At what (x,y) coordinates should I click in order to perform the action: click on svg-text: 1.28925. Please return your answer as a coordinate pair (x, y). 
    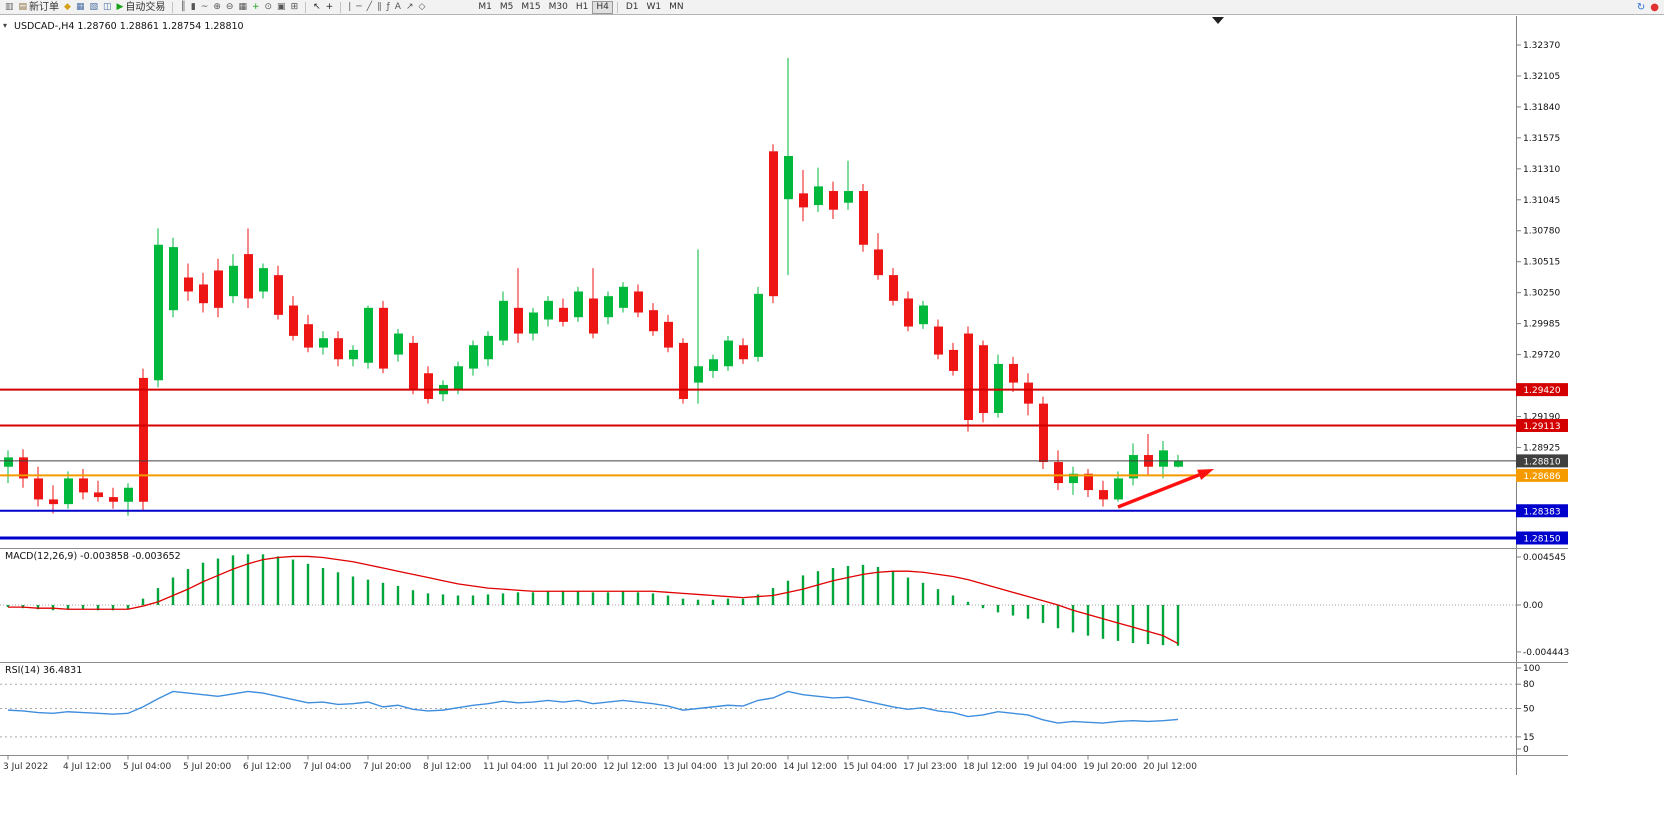
    Looking at the image, I should click on (1541, 448).